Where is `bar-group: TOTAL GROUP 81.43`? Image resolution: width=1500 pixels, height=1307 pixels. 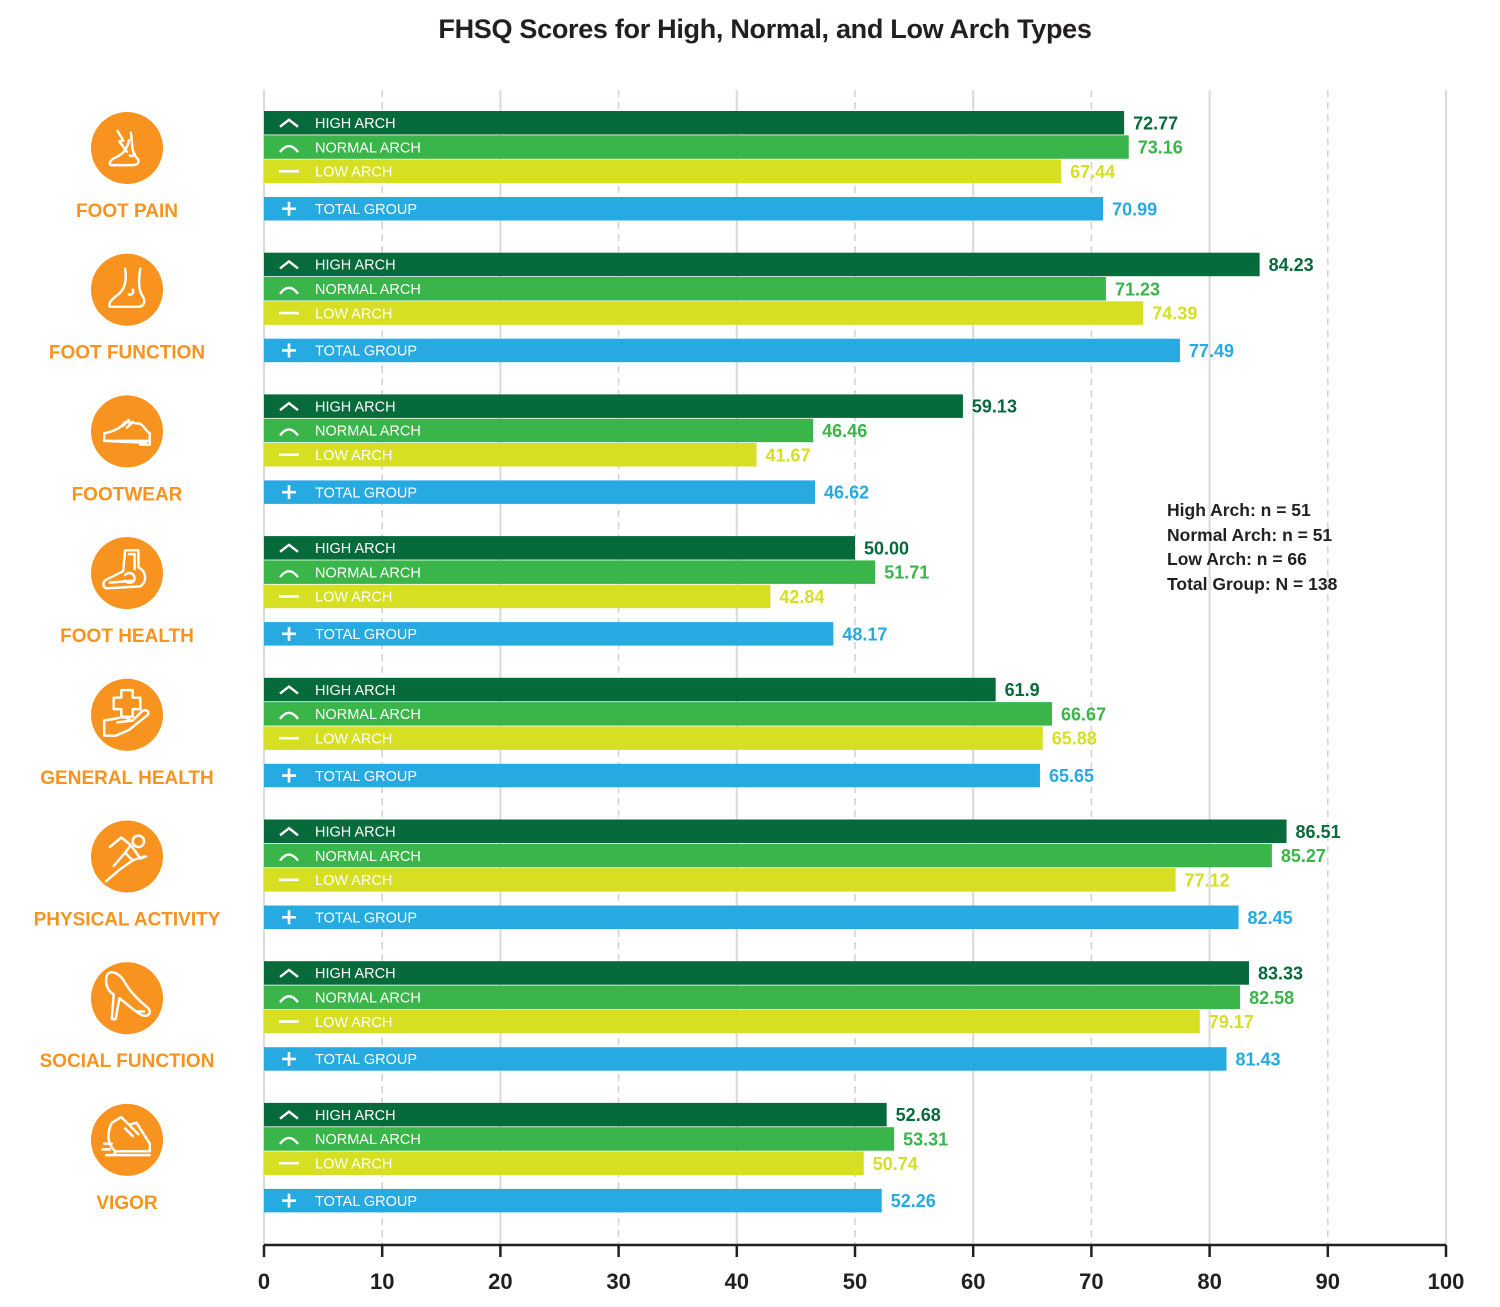 bar-group: TOTAL GROUP 81.43 is located at coordinates (772, 1059).